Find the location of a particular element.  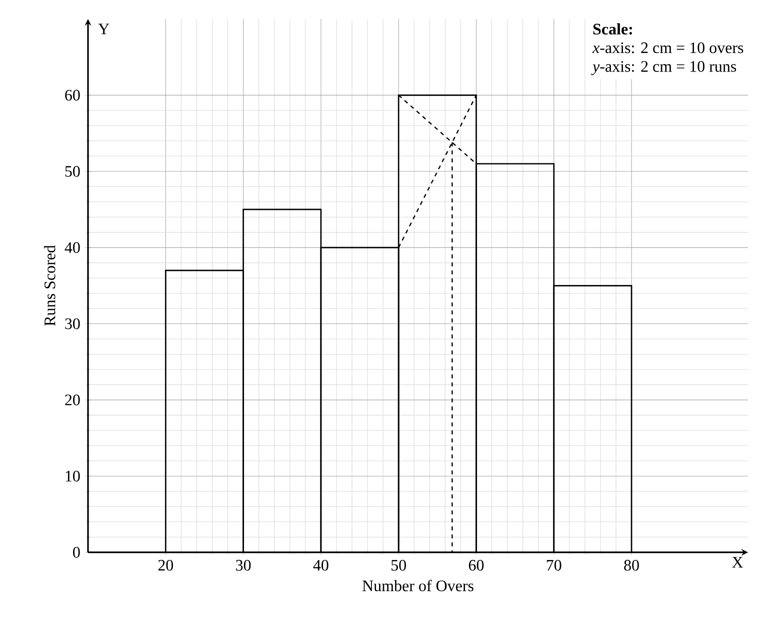

x-tick-label: 30 is located at coordinates (243, 565).